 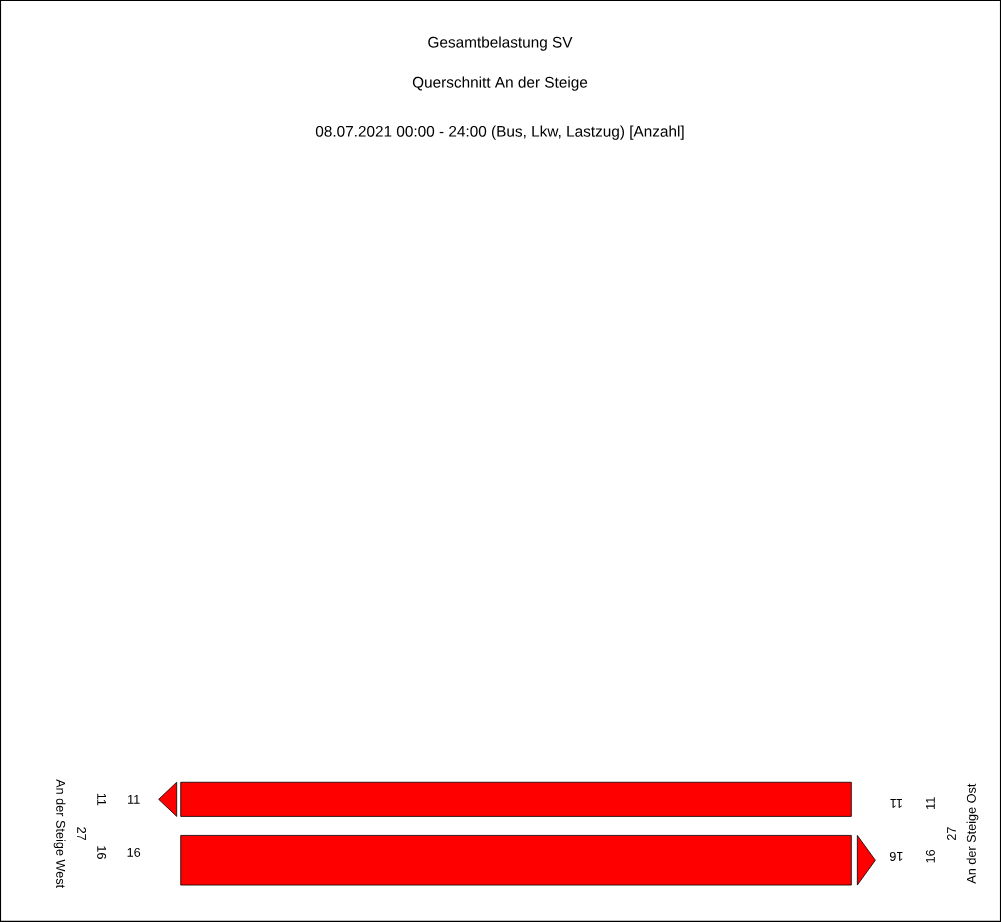 What do you see at coordinates (499, 132) in the screenshot?
I see `text: 08.07.2021 00:00 - 24:00 (Bus, Lkw, Lastzug) [Anzahl]` at bounding box center [499, 132].